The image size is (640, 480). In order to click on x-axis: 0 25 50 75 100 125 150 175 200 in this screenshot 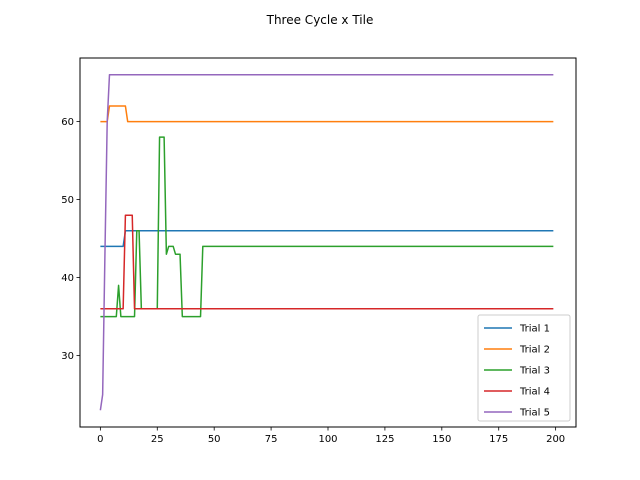, I will do `click(331, 436)`.